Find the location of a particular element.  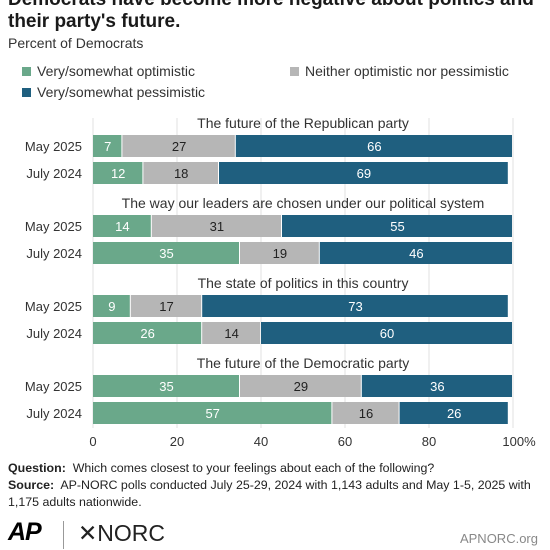

data-label: 17 is located at coordinates (166, 306).